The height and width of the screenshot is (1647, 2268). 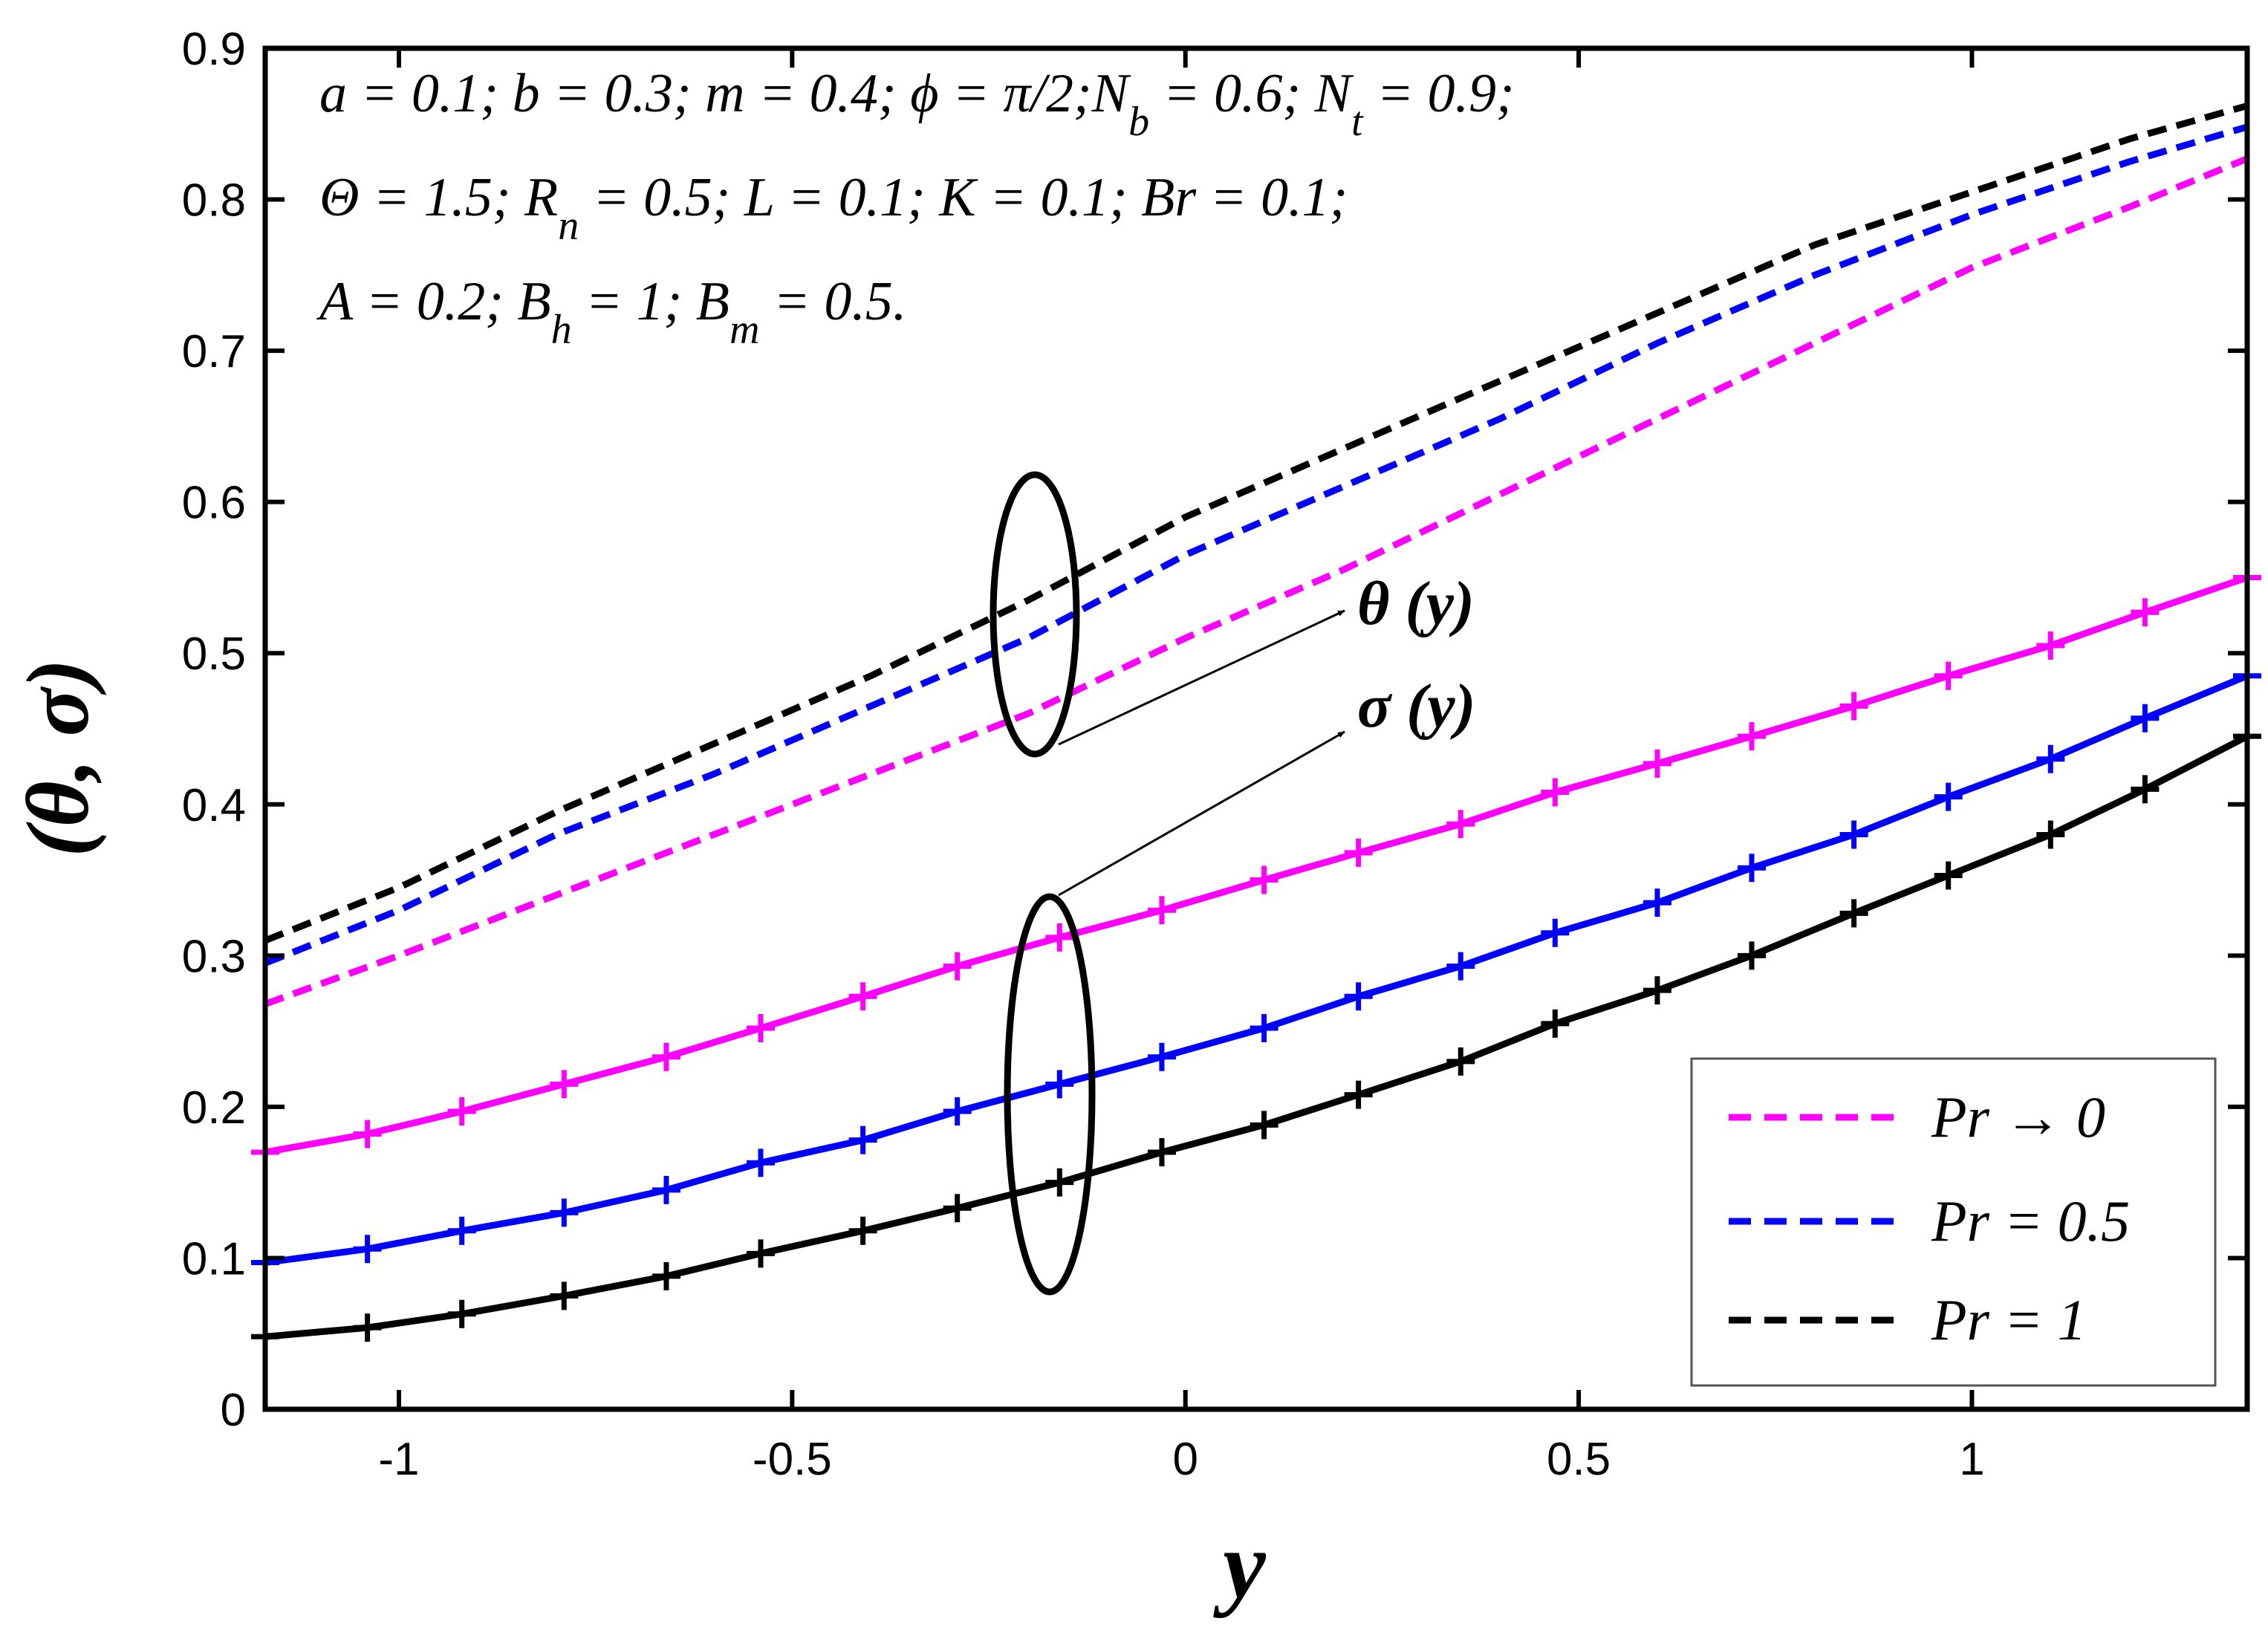 I want to click on legend-label-pr-0-5: Pr = 0.5, so click(x=2031, y=1221).